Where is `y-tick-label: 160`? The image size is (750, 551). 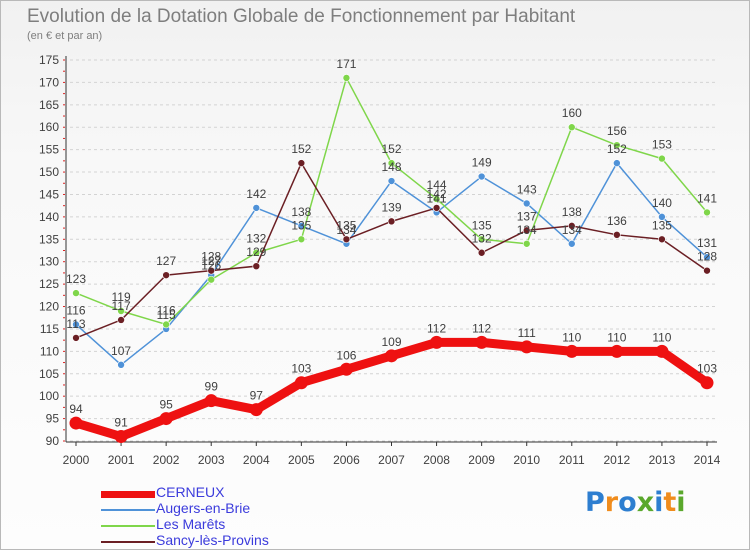 y-tick-label: 160 is located at coordinates (49, 127).